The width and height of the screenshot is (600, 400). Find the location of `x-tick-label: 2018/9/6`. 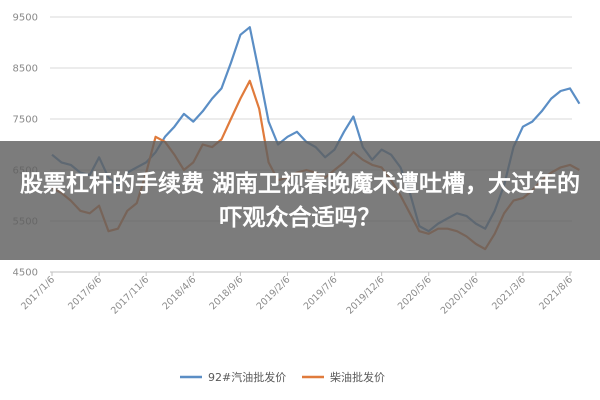

x-tick-label: 2018/9/6 is located at coordinates (227, 293).